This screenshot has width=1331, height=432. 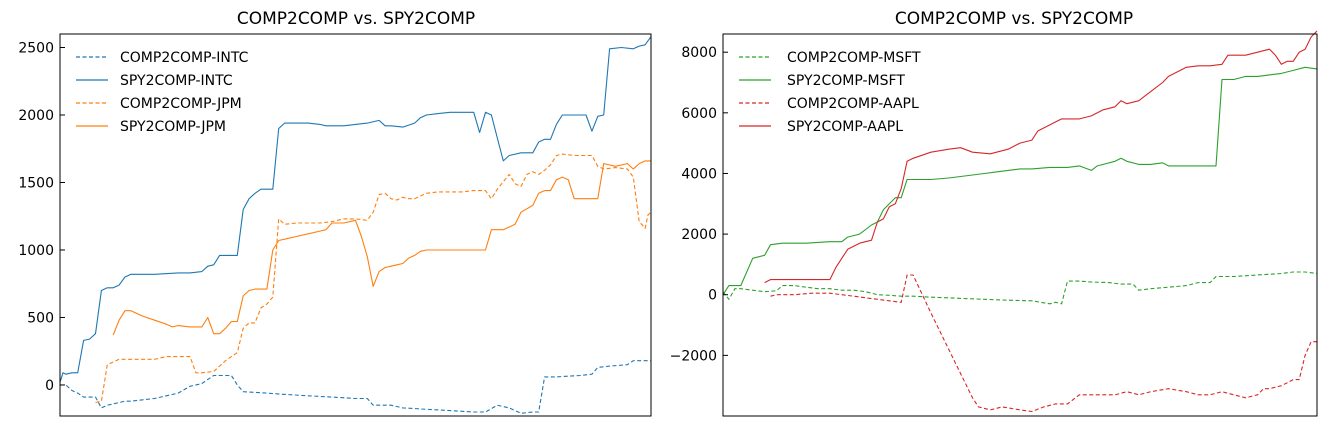 What do you see at coordinates (1043, 343) in the screenshot?
I see `series-line-comp2comp-aapl` at bounding box center [1043, 343].